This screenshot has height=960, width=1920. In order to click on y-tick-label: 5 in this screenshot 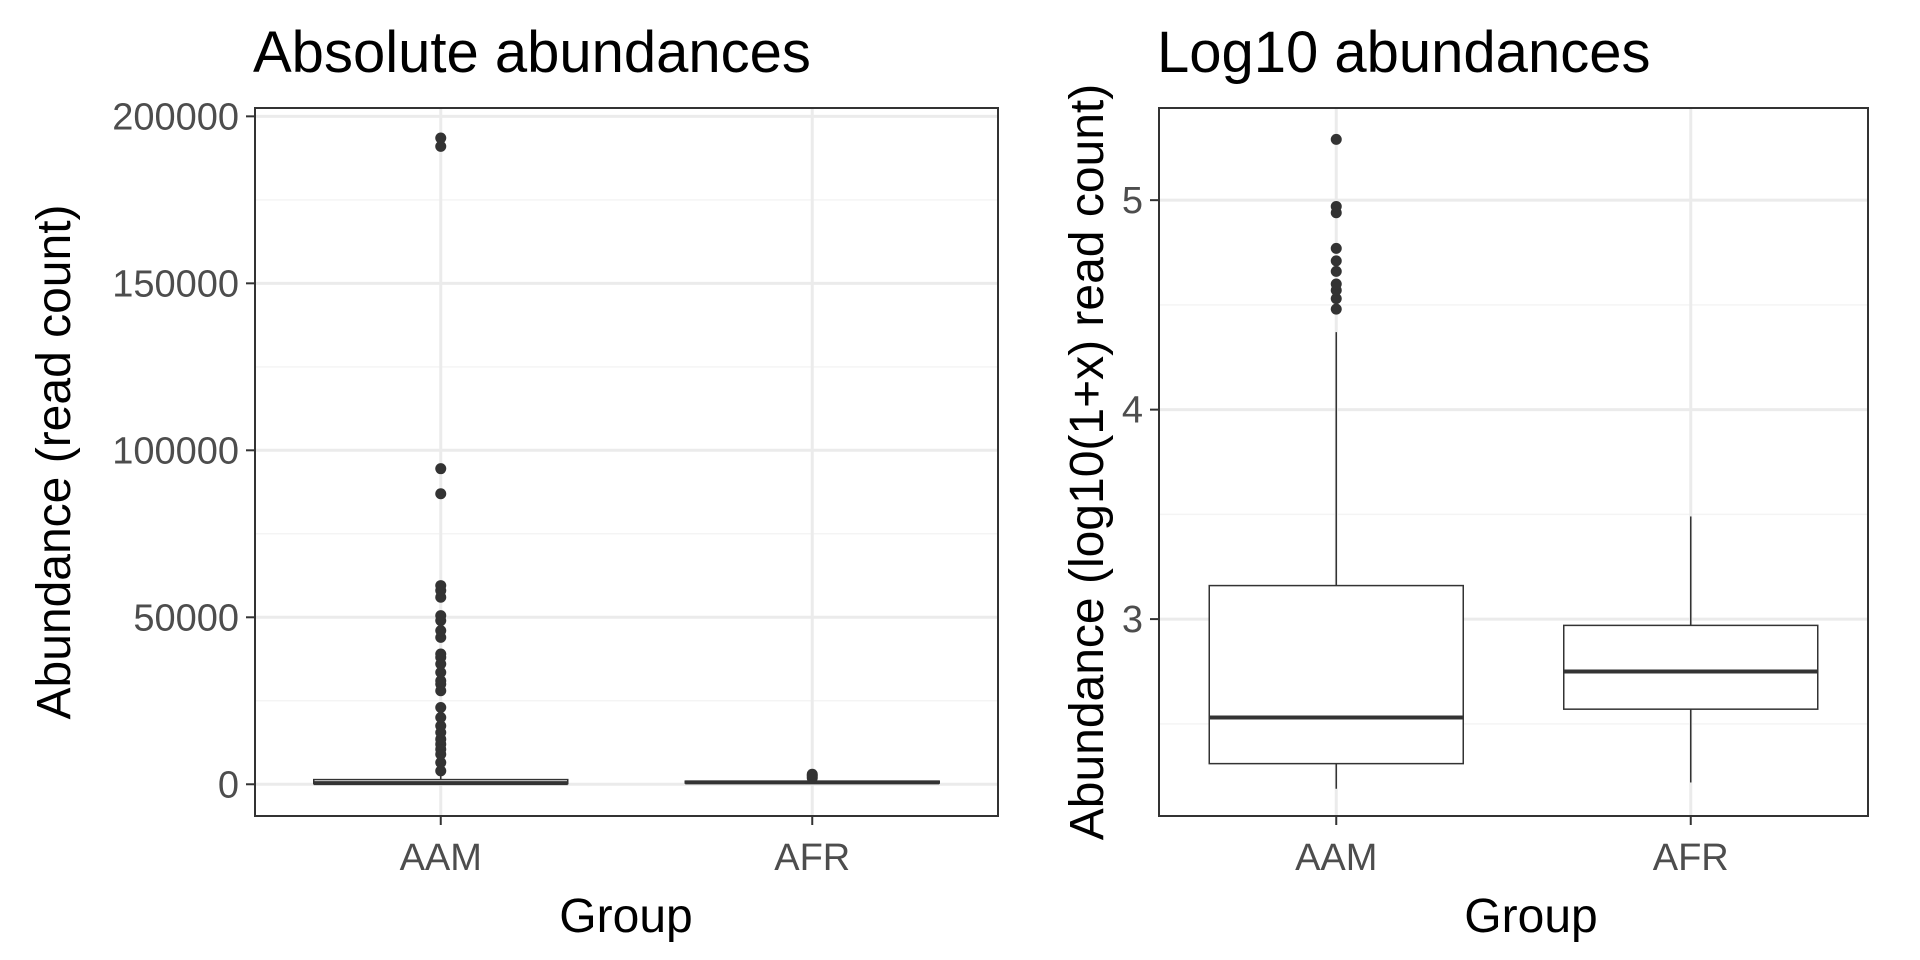, I will do `click(1132, 201)`.